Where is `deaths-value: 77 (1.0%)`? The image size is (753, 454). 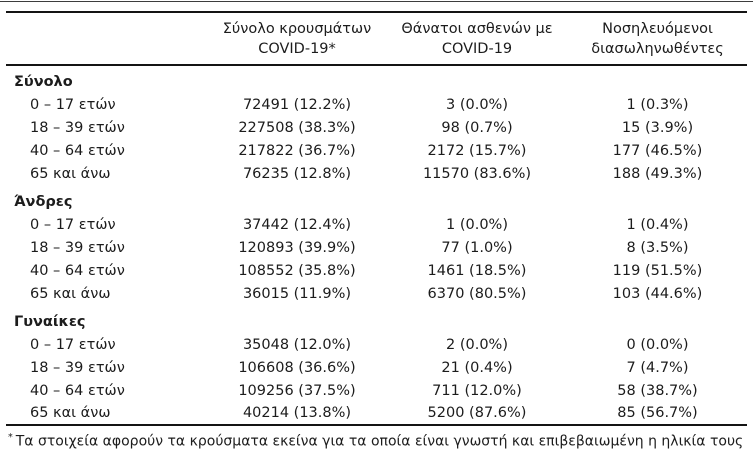
deaths-value: 77 (1.0%) is located at coordinates (477, 247).